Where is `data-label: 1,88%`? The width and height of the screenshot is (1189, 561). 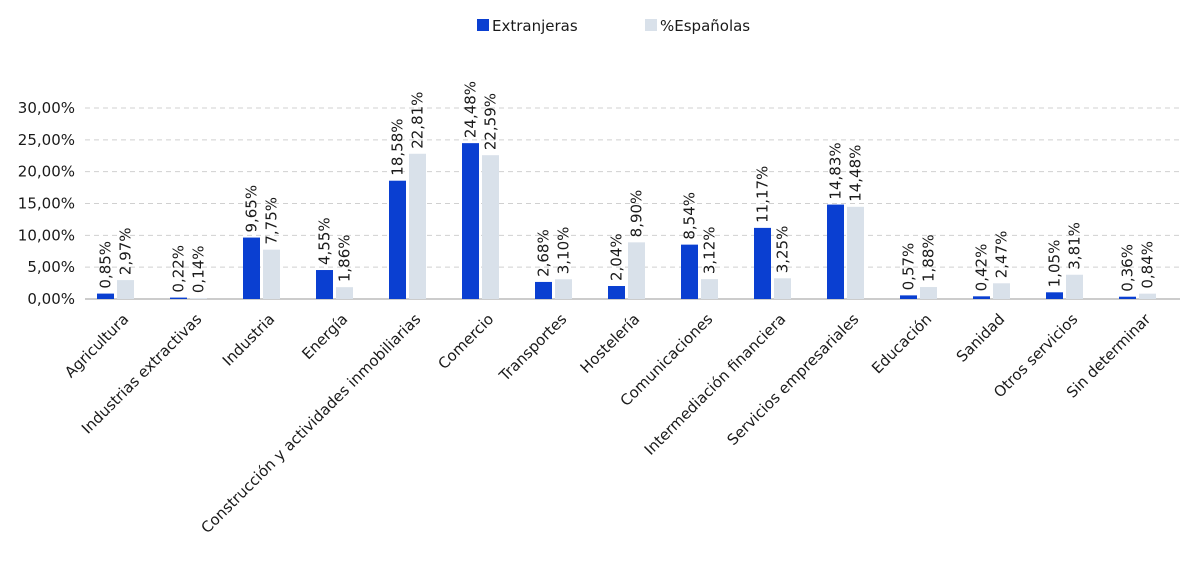 data-label: 1,88% is located at coordinates (929, 258).